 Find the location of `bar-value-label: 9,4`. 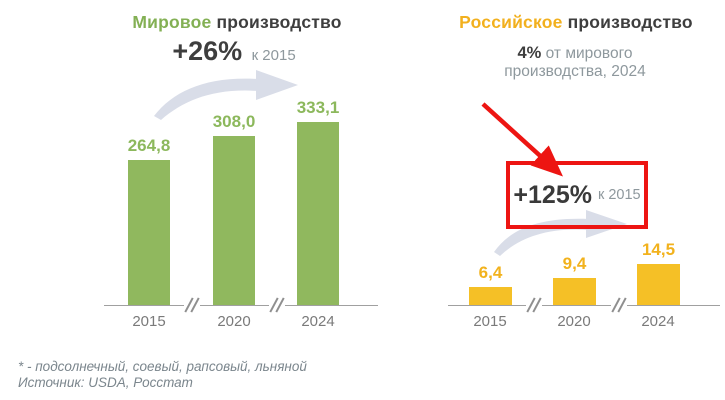

bar-value-label: 9,4 is located at coordinates (574, 263).